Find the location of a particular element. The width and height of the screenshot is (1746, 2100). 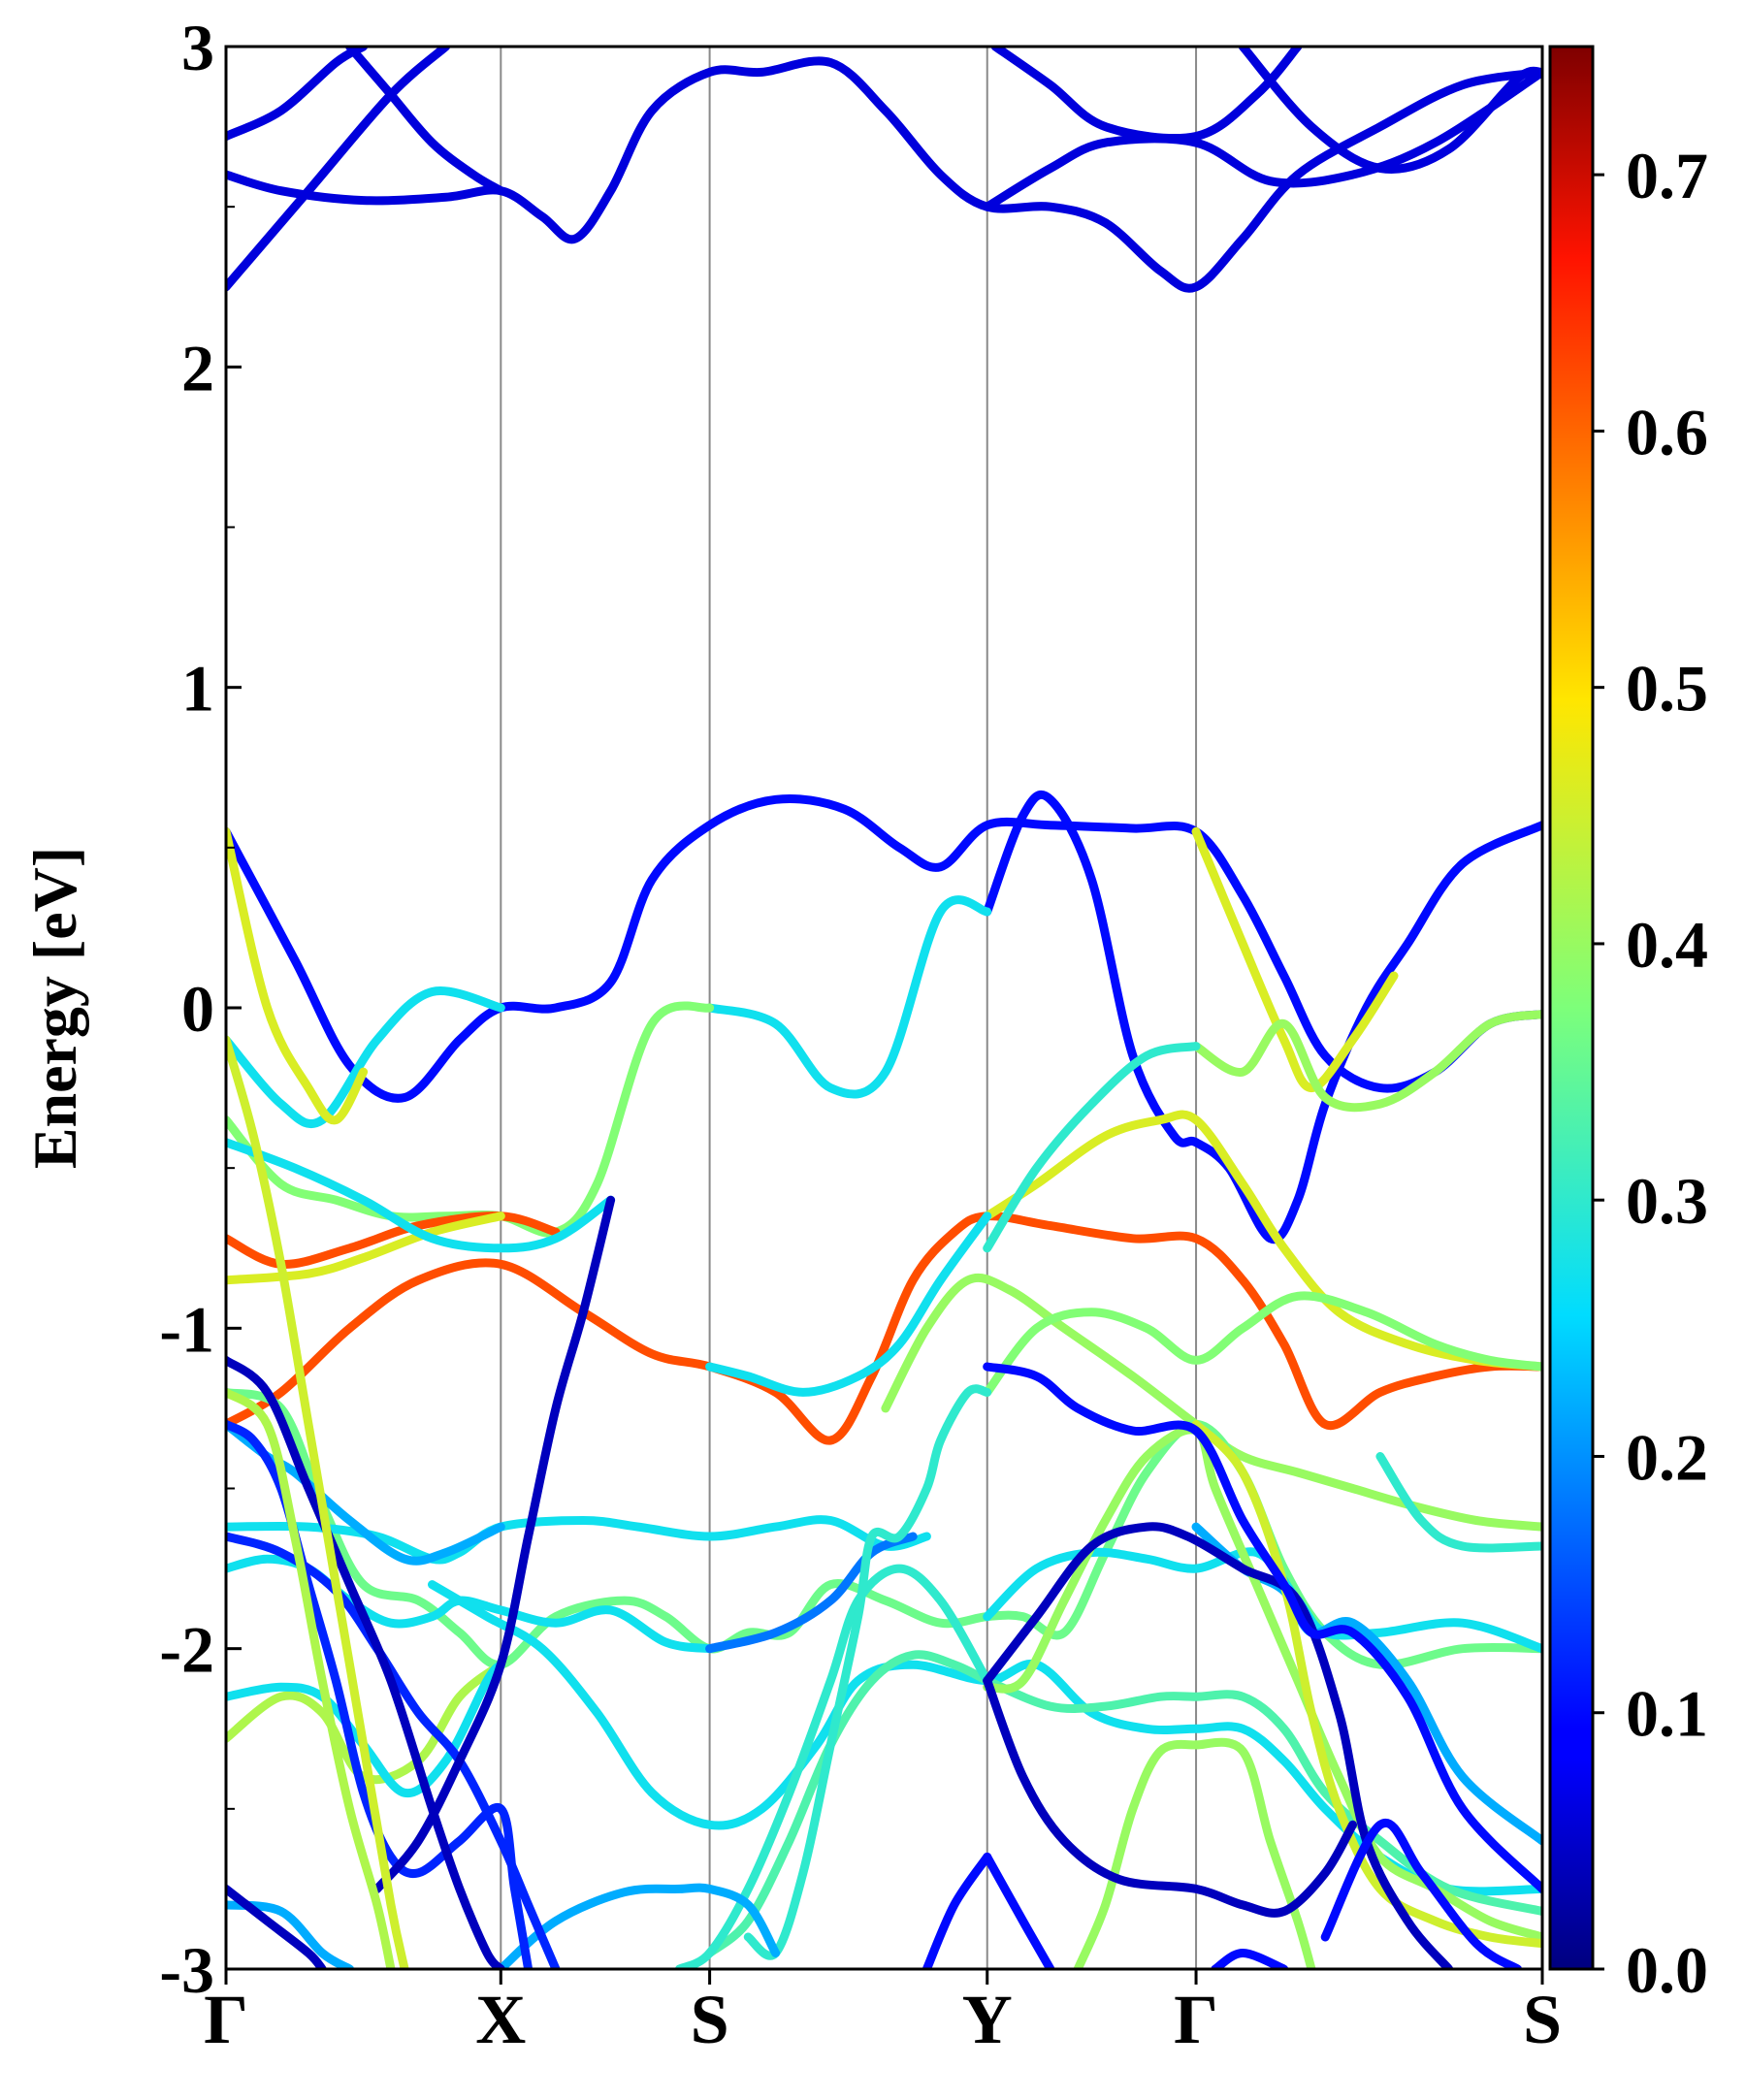

colorbar-tick-label: 0.5 is located at coordinates (1667, 689).